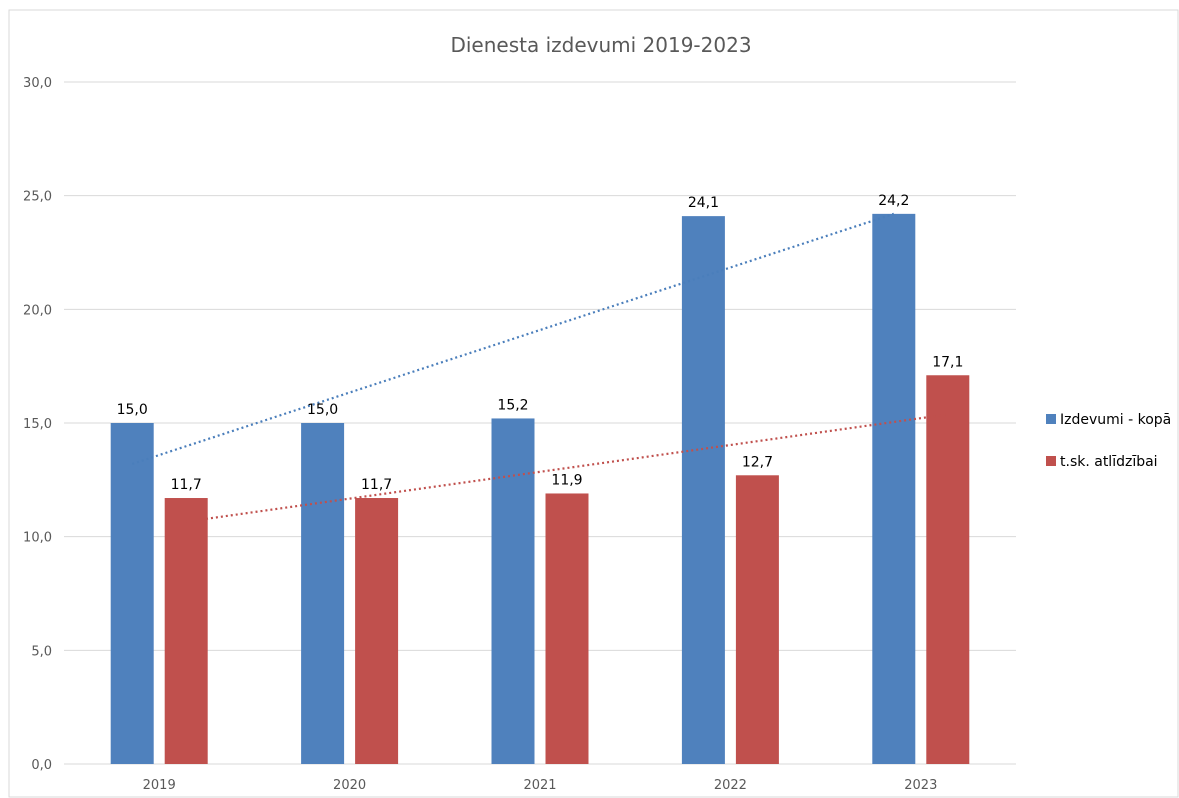 The width and height of the screenshot is (1179, 798). What do you see at coordinates (1108, 441) in the screenshot?
I see `legend: Izdevumi - kopā t.sk. atlīdzībai` at bounding box center [1108, 441].